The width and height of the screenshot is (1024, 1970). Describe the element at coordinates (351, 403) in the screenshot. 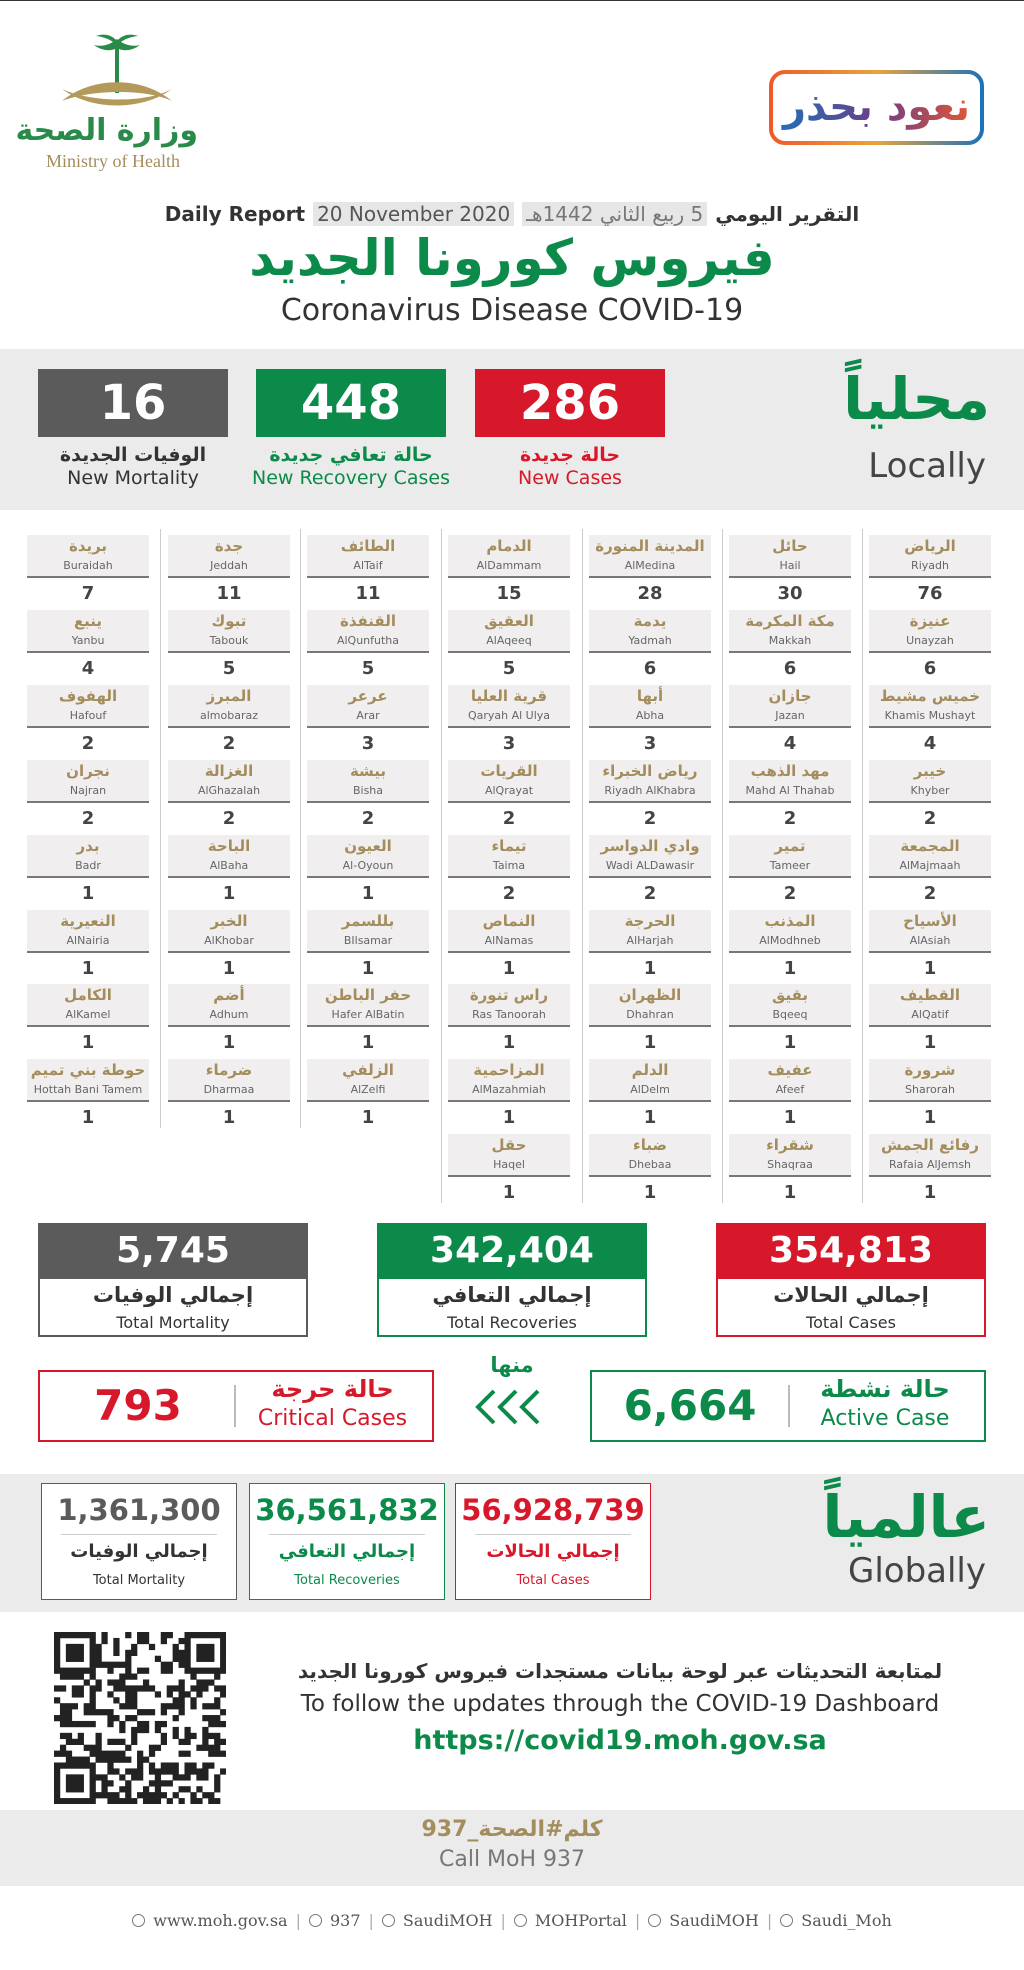

I see `local-stat-value: 448` at that location.